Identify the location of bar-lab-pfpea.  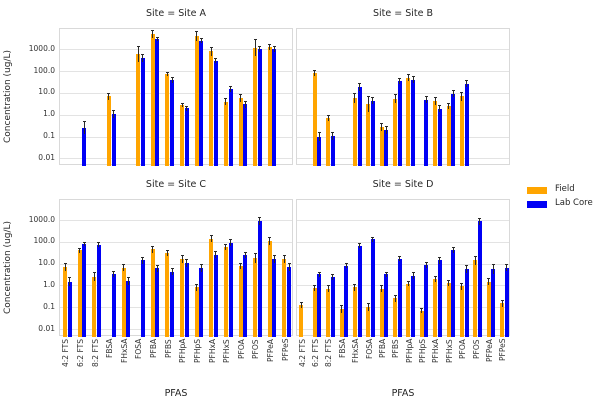
(274, 298).